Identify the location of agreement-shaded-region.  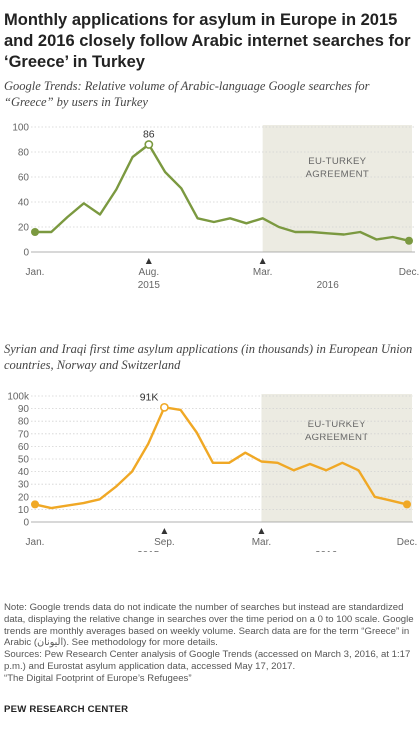
(336, 458).